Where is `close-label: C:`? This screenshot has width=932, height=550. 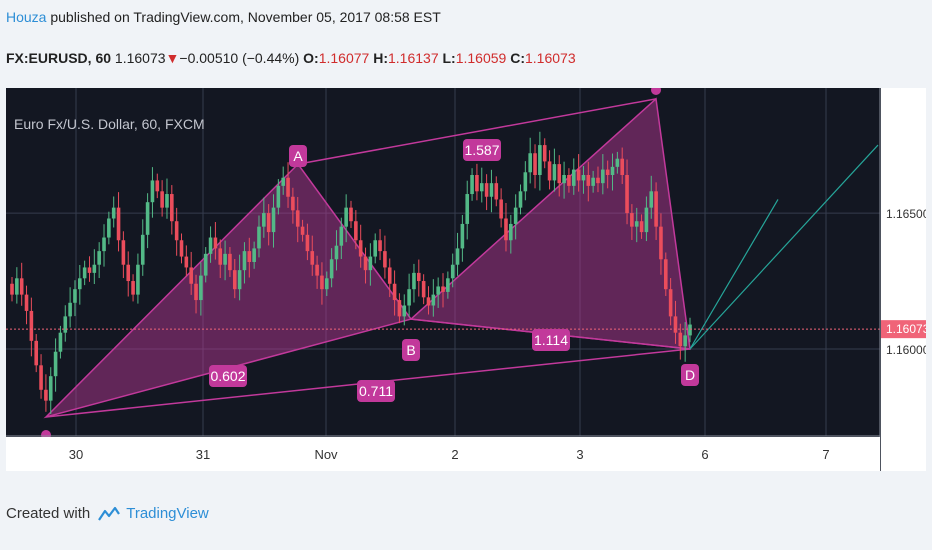
close-label: C: is located at coordinates (517, 58).